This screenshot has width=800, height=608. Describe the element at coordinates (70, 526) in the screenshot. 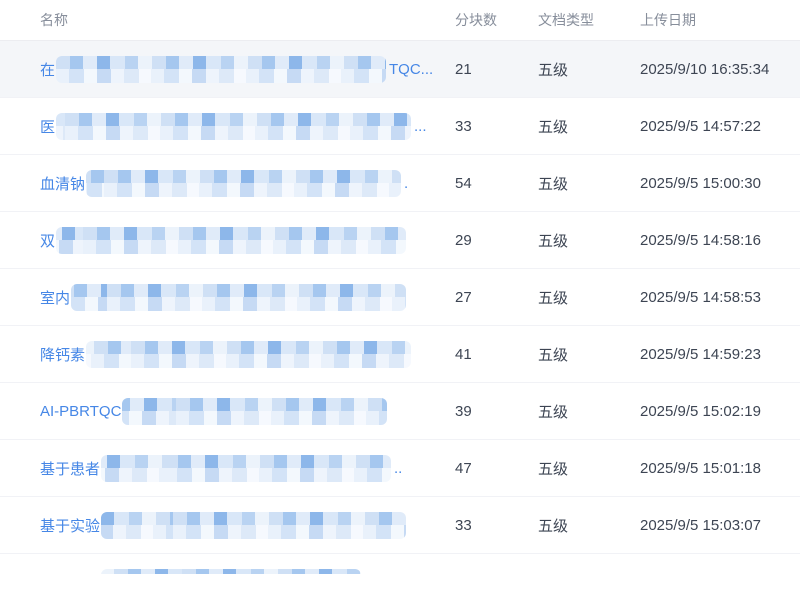

I see `document-name-prefix: 基于实验` at that location.